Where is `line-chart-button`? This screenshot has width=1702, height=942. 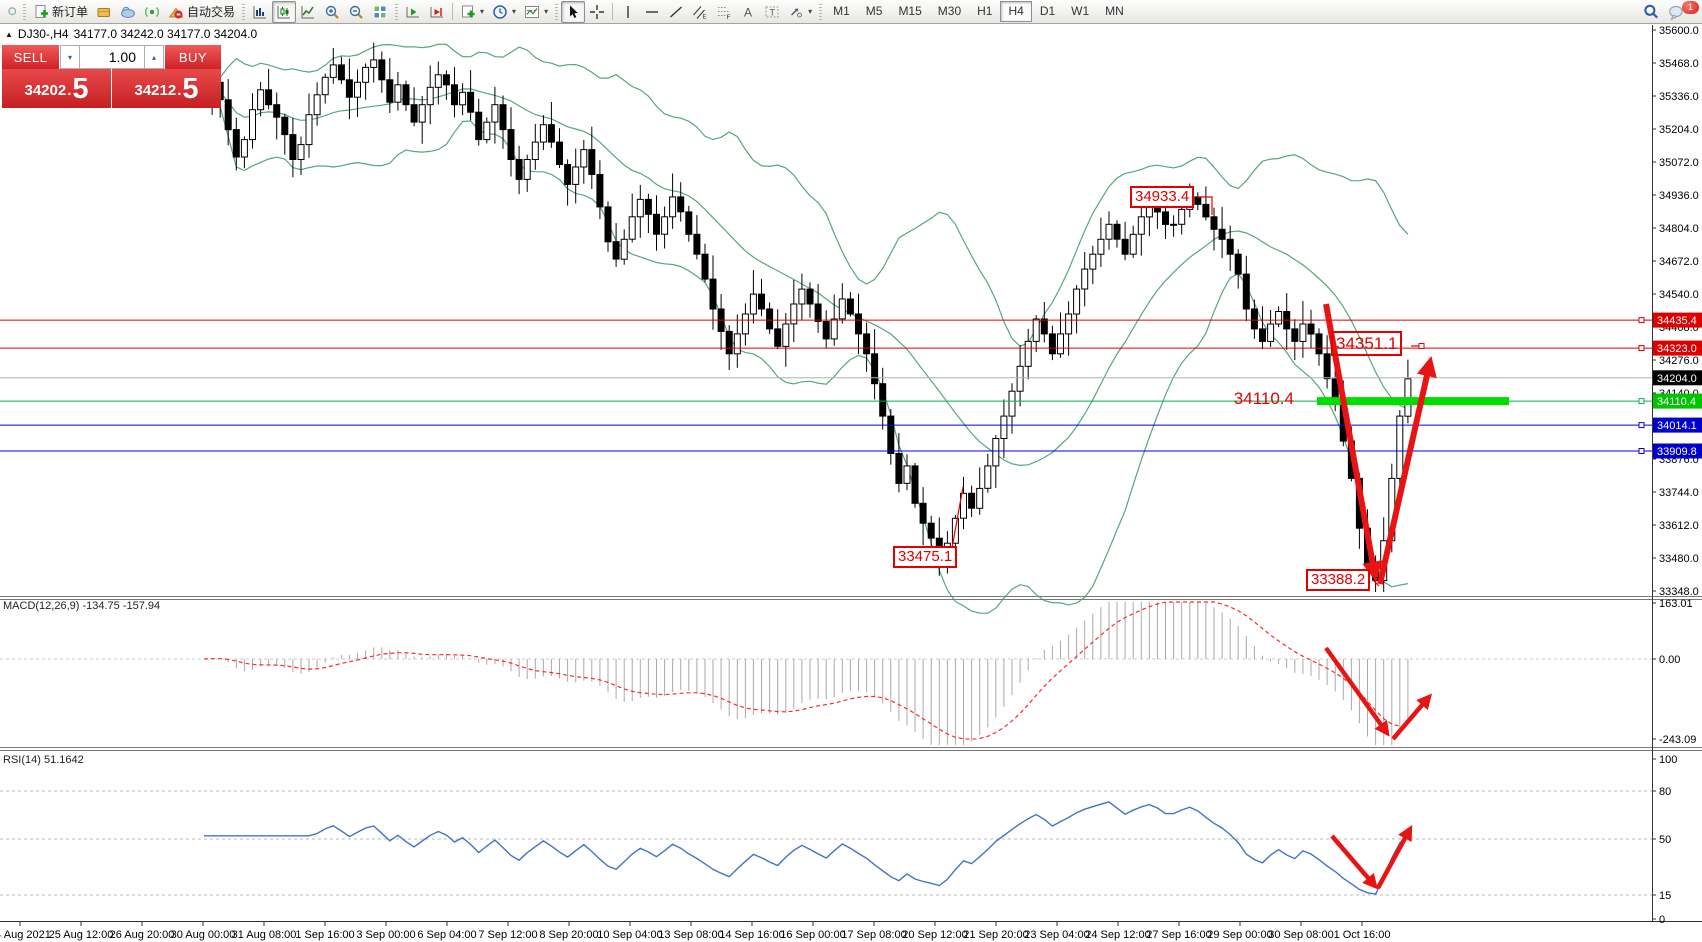
line-chart-button is located at coordinates (308, 12).